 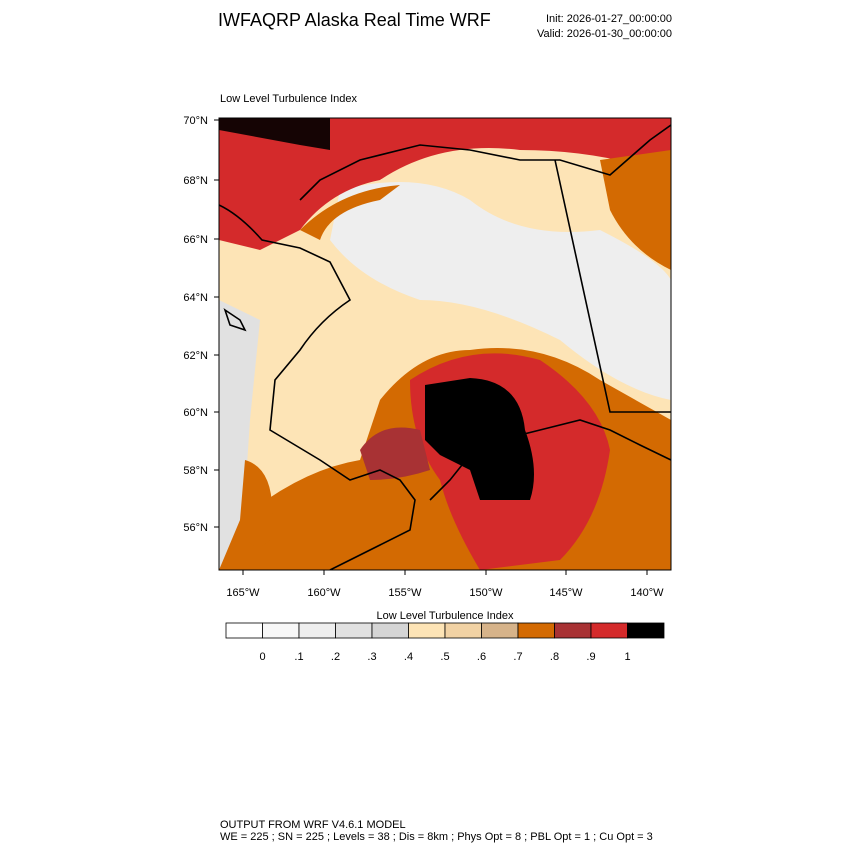 I want to click on map-title: Low Level Turbulence Index, so click(x=288, y=99).